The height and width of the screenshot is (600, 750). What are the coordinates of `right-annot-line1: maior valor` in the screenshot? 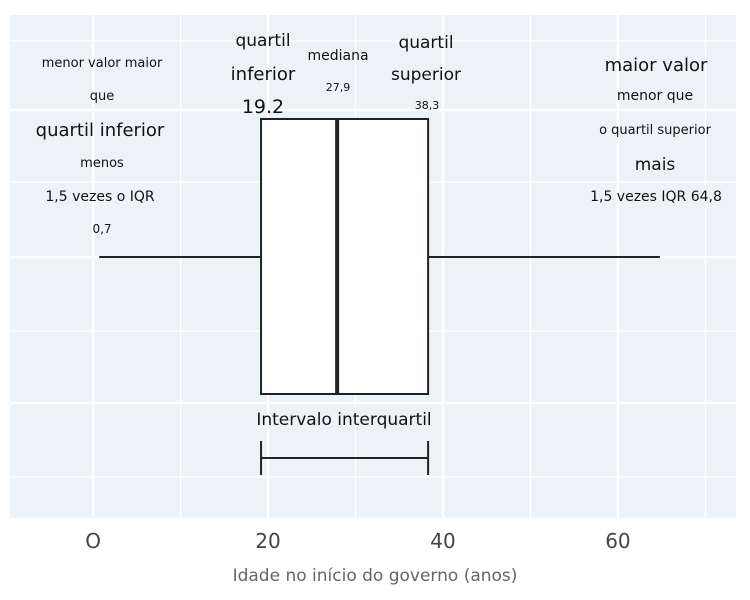 It's located at (656, 65).